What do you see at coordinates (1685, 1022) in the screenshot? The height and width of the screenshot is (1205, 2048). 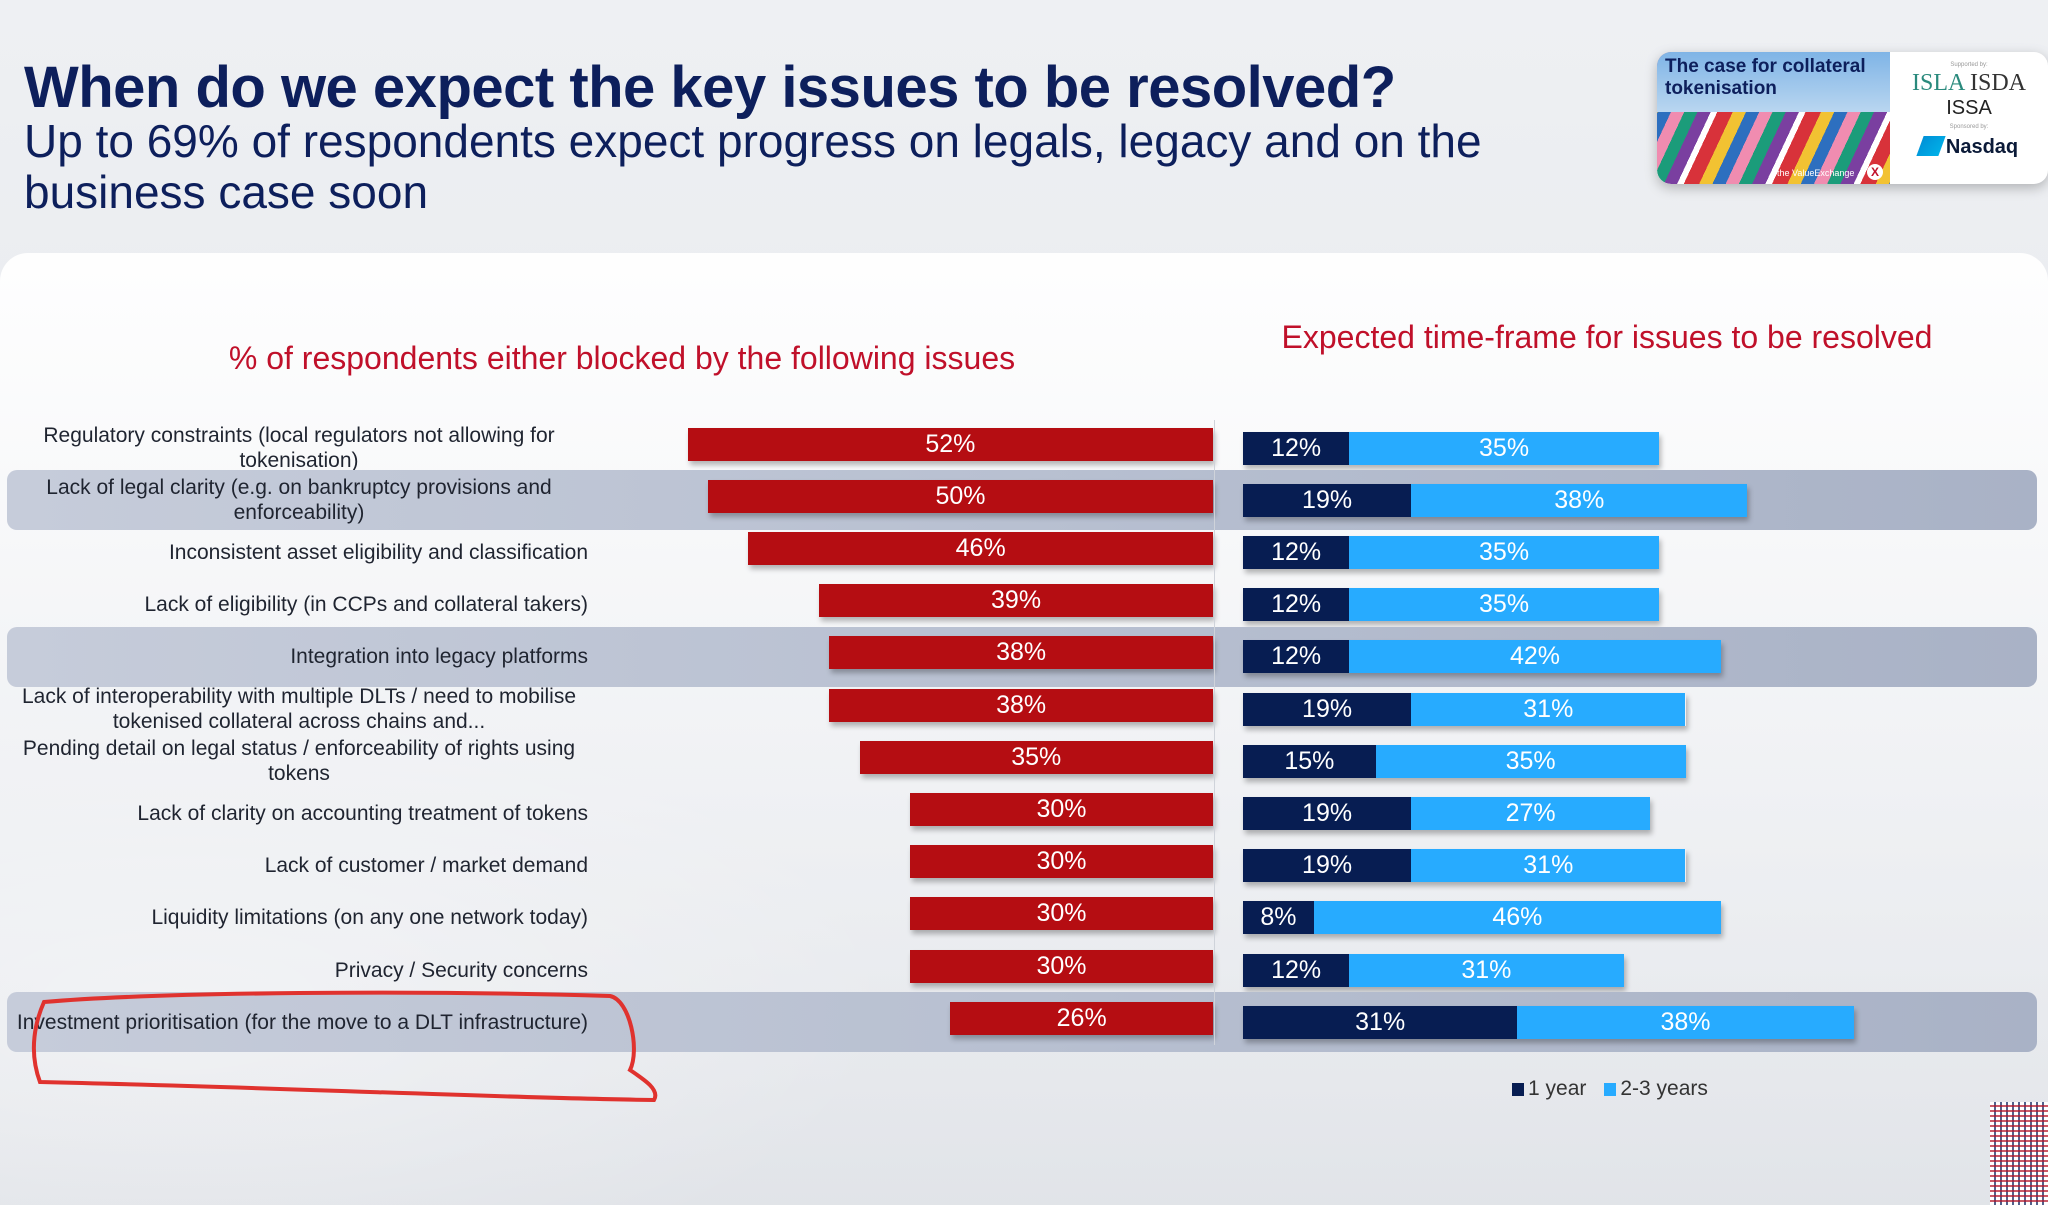 I see `two-three-years-segment: 38%` at bounding box center [1685, 1022].